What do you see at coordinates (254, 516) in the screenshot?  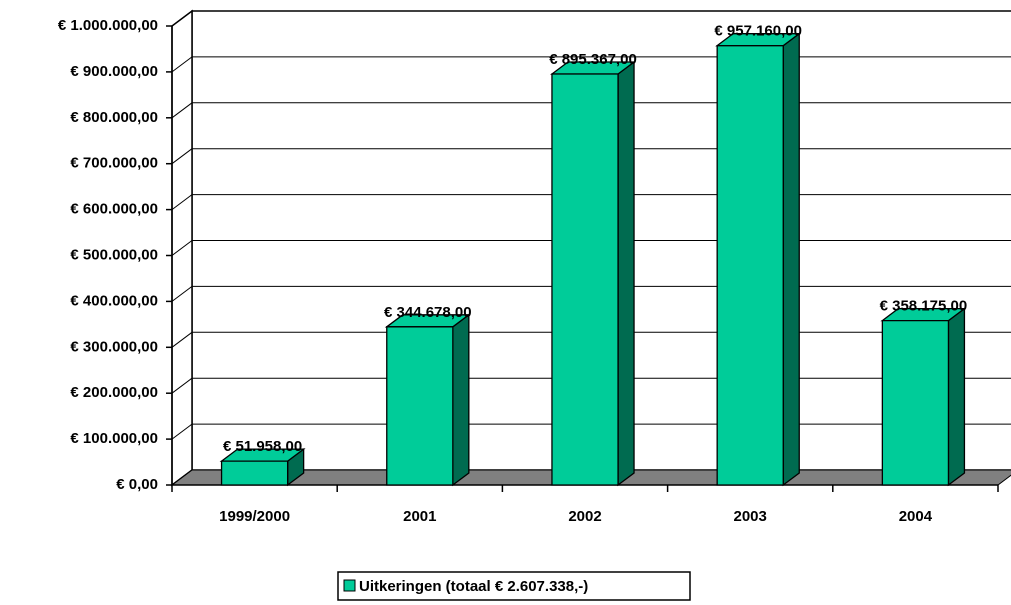 I see `x-tick-label: 1999/2000` at bounding box center [254, 516].